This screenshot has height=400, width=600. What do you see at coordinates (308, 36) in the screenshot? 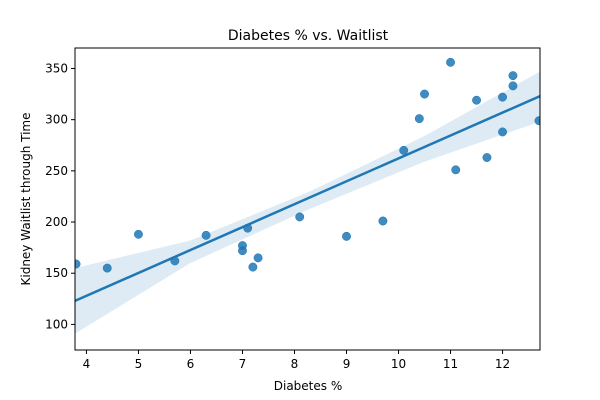
I see `chart-title: Diabetes % vs. Waitlist` at bounding box center [308, 36].